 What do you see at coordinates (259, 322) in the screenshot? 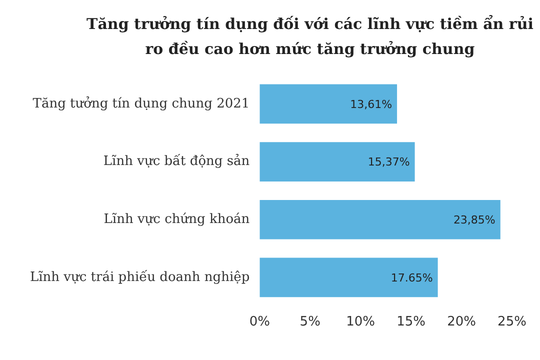
I see `x-tick-label: 0%` at bounding box center [259, 322].